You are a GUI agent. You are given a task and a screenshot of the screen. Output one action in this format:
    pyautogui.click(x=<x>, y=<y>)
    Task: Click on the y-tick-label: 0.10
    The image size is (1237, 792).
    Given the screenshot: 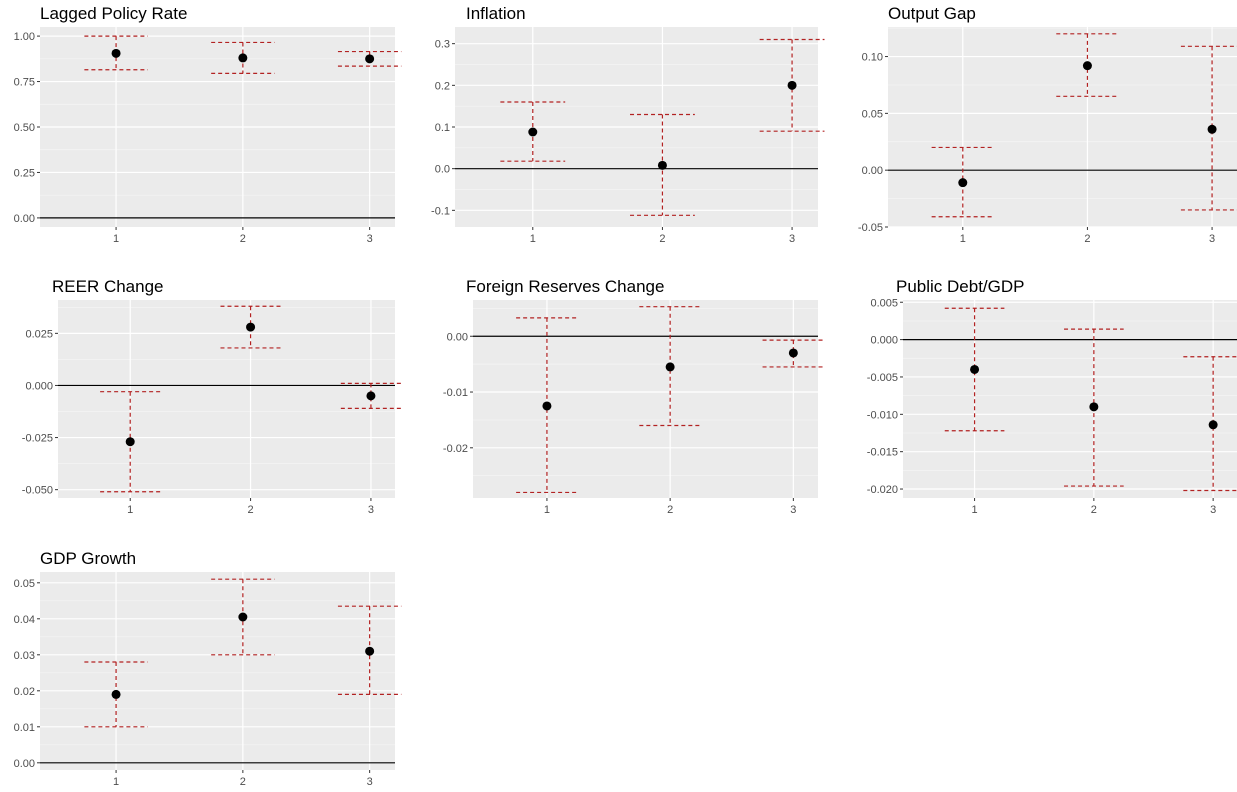 What is the action you would take?
    pyautogui.click(x=872, y=58)
    